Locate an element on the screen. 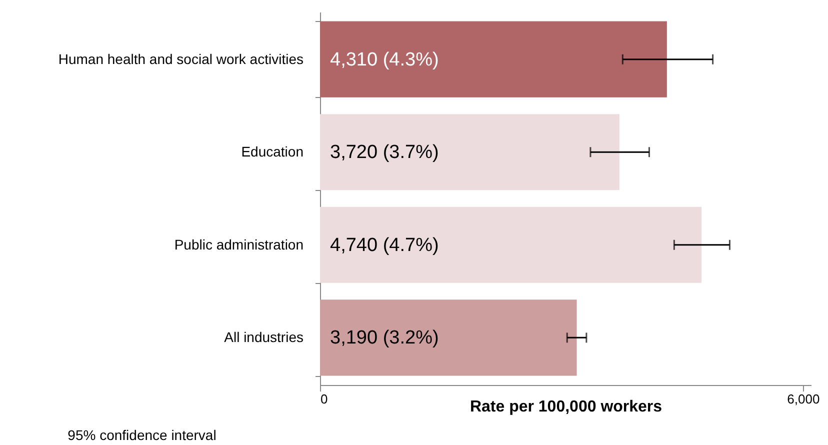 The height and width of the screenshot is (445, 828). x-tick-label: 0 is located at coordinates (324, 399).